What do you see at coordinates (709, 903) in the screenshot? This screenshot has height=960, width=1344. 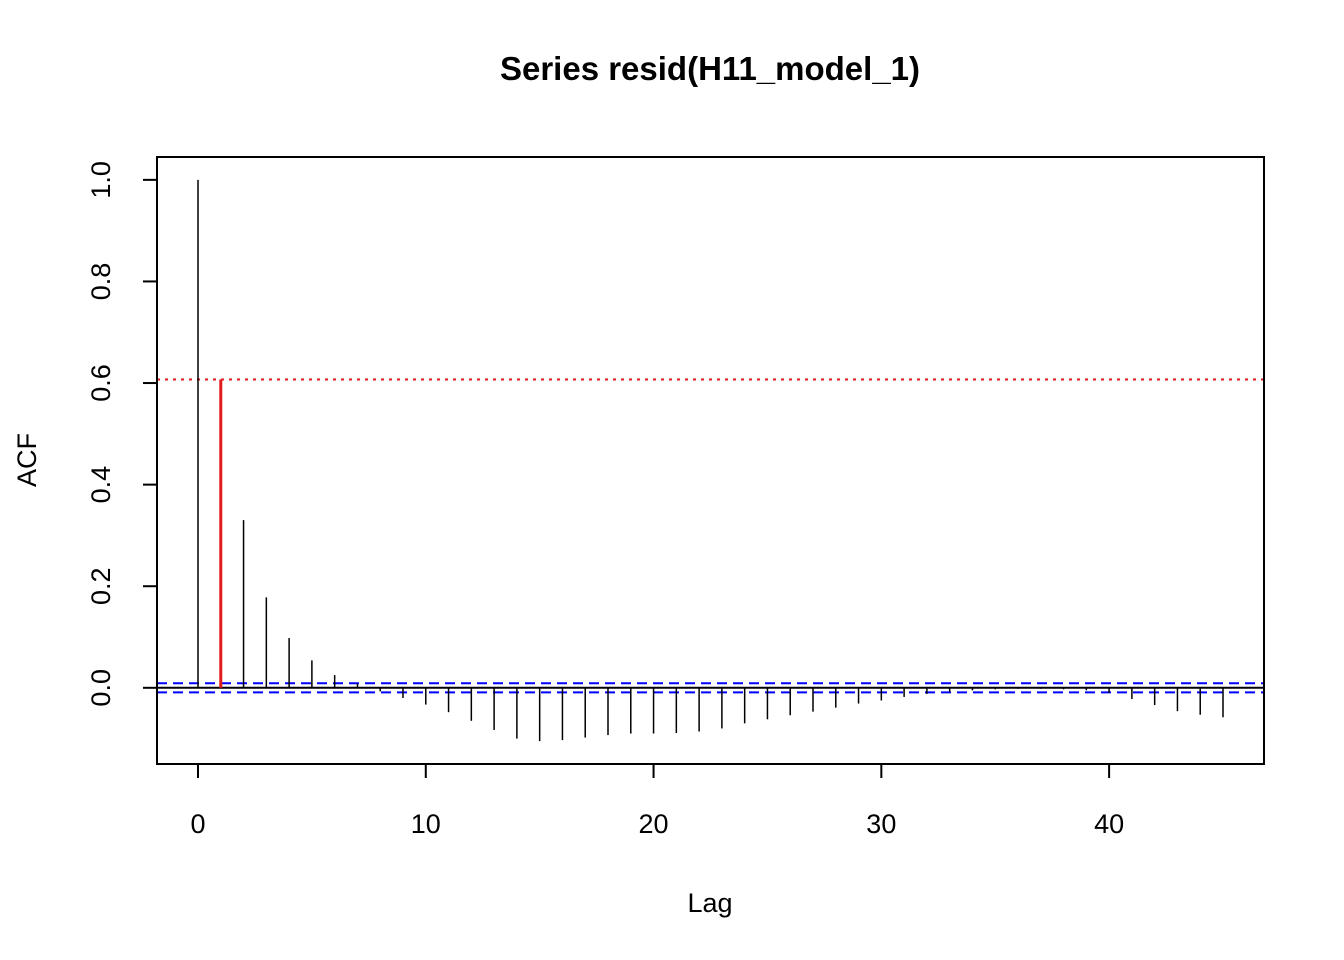 I see `x-axis-label: Lag` at bounding box center [709, 903].